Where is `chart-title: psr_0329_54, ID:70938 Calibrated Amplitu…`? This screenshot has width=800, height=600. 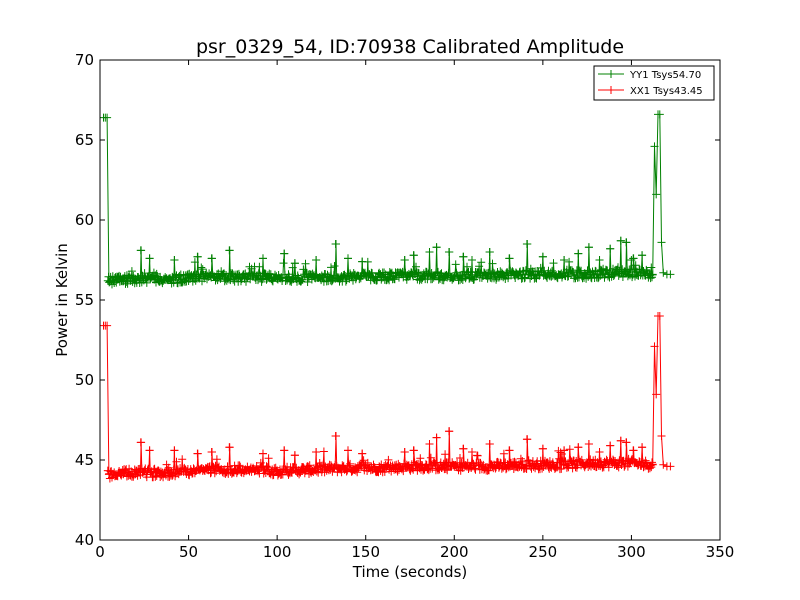 chart-title: psr_0329_54, ID:70938 Calibrated Amplitu… is located at coordinates (410, 47).